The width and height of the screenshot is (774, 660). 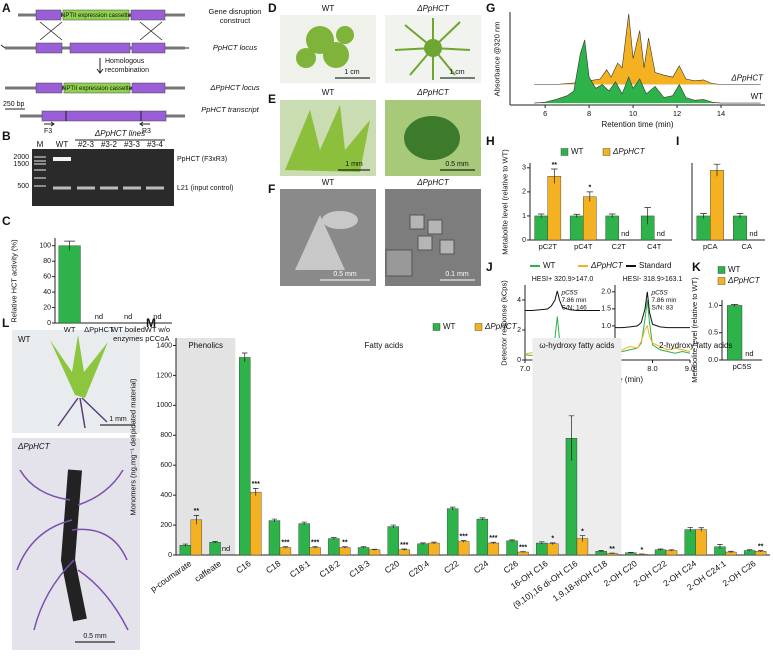 I want to click on panel-letter: B, so click(x=6, y=136).